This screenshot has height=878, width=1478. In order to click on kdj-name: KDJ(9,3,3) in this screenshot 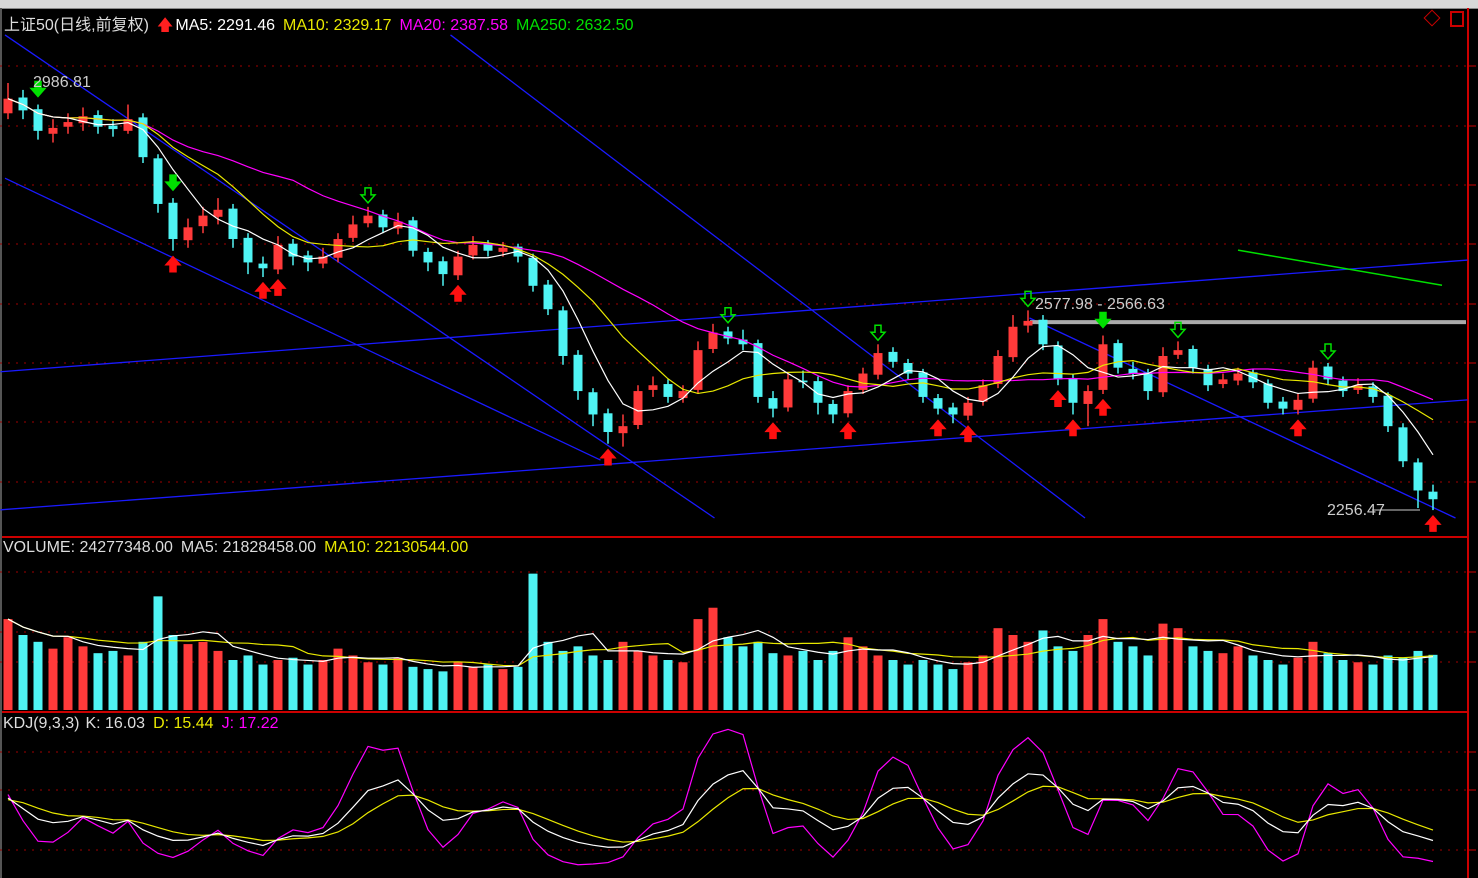, I will do `click(41, 723)`.